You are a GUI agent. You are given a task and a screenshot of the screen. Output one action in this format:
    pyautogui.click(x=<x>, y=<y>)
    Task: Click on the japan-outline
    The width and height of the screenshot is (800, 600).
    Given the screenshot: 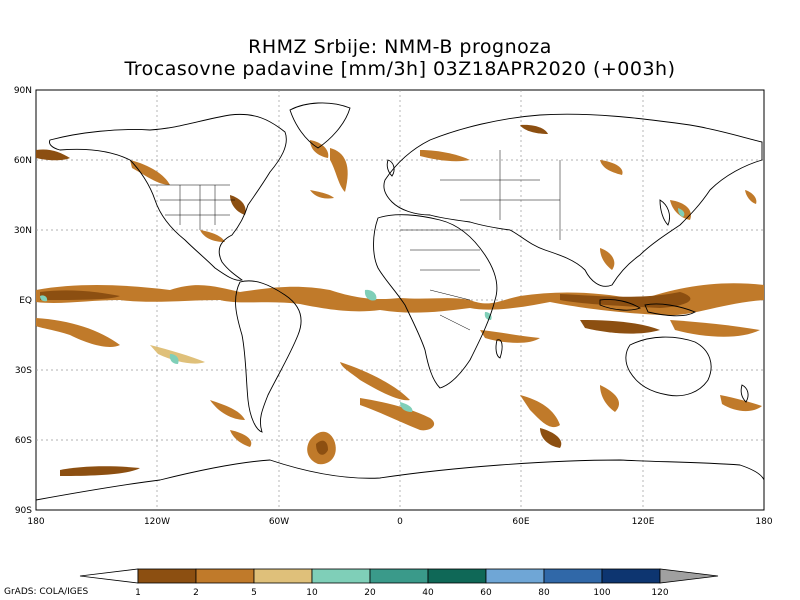 What is the action you would take?
    pyautogui.click(x=665, y=212)
    